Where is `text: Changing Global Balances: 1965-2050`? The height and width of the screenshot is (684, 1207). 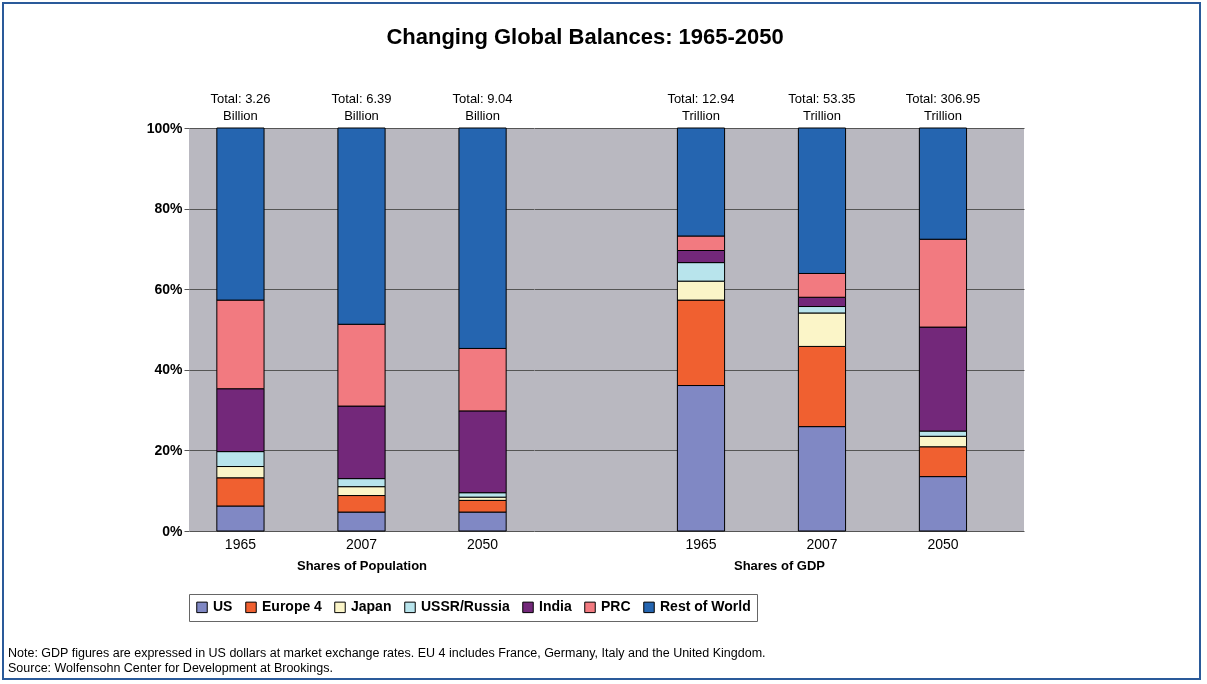
text: Changing Global Balances: 1965-2050 is located at coordinates (585, 36).